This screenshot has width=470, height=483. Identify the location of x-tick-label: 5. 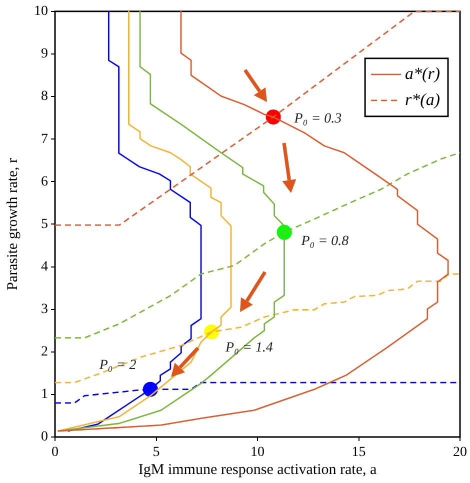
(156, 452).